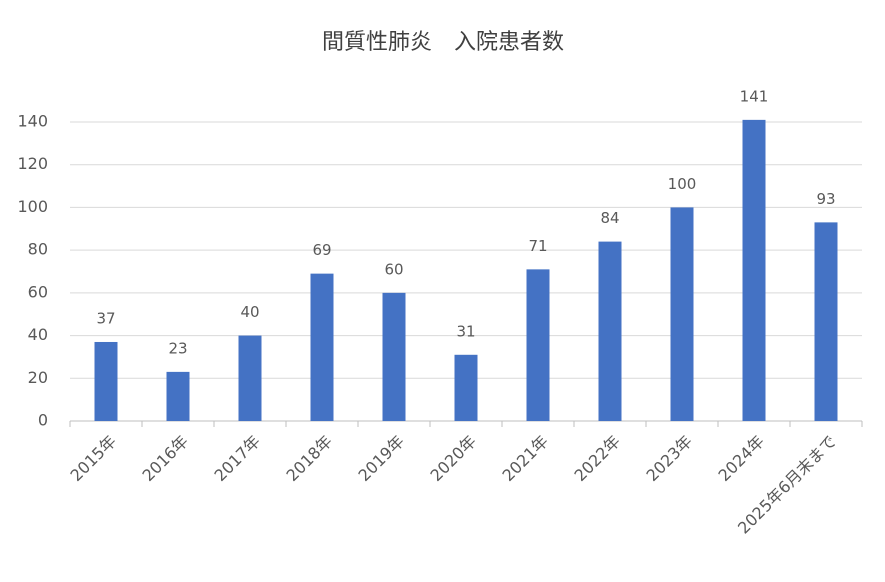  I want to click on x-tick-label: 2021年, so click(525, 459).